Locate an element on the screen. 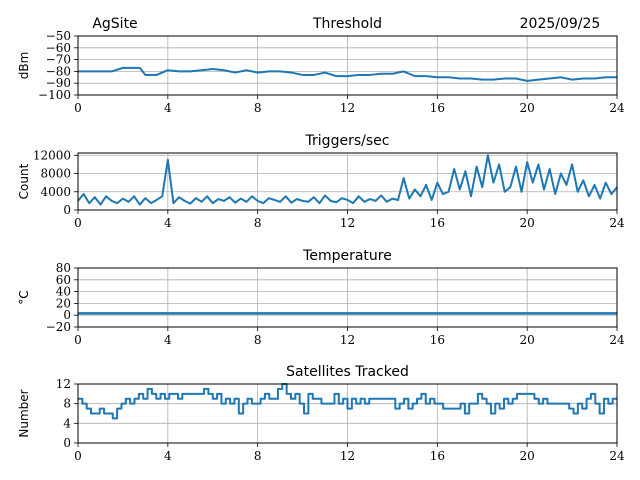 The width and height of the screenshot is (640, 480). temperature-axes-frame is located at coordinates (347, 297).